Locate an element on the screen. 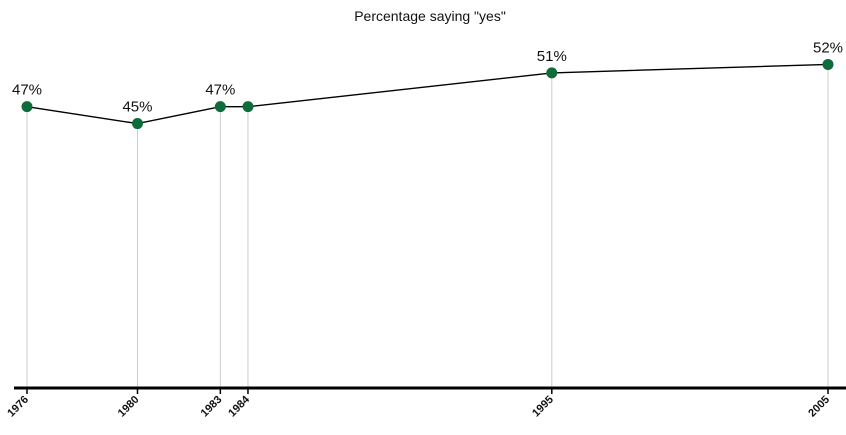 This screenshot has height=435, width=846. x-tick-label-1984: 1984 is located at coordinates (239, 406).